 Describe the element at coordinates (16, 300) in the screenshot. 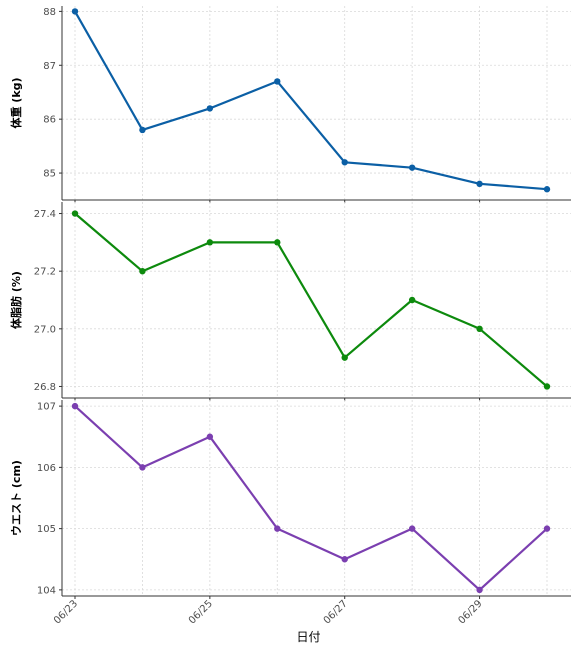

I see `y-axis-title: 体脂肪 (%)` at that location.